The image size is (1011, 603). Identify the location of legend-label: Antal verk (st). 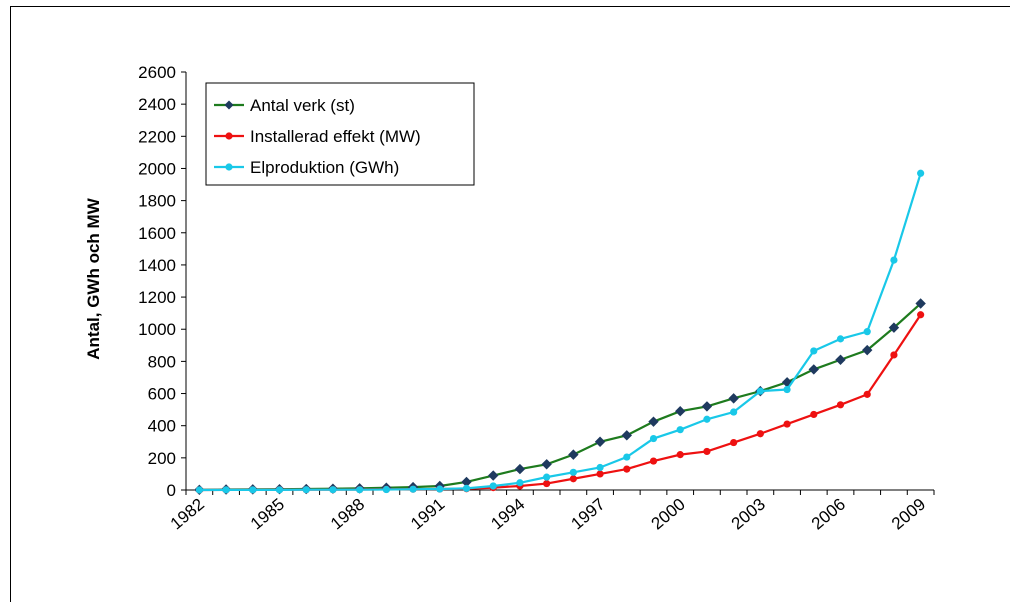
(302, 105).